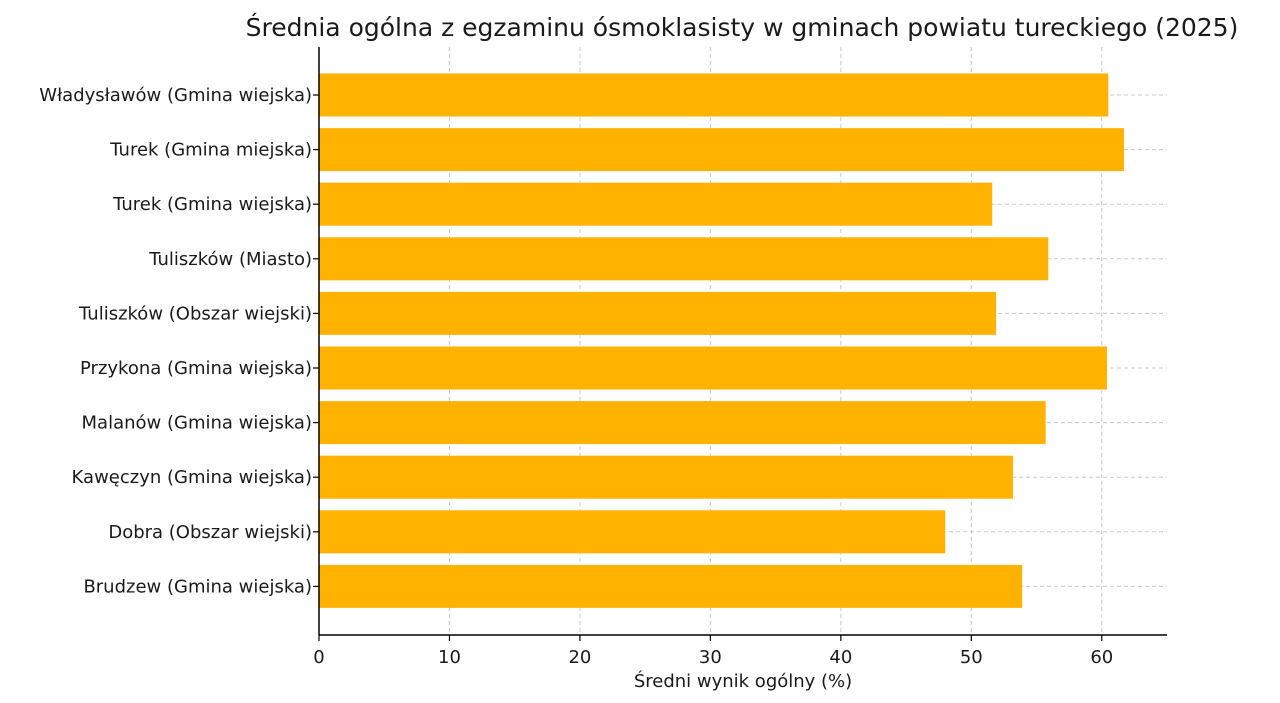  Describe the element at coordinates (175, 95) in the screenshot. I see `category-label: Władysławów (Gmina wiejska)` at that location.